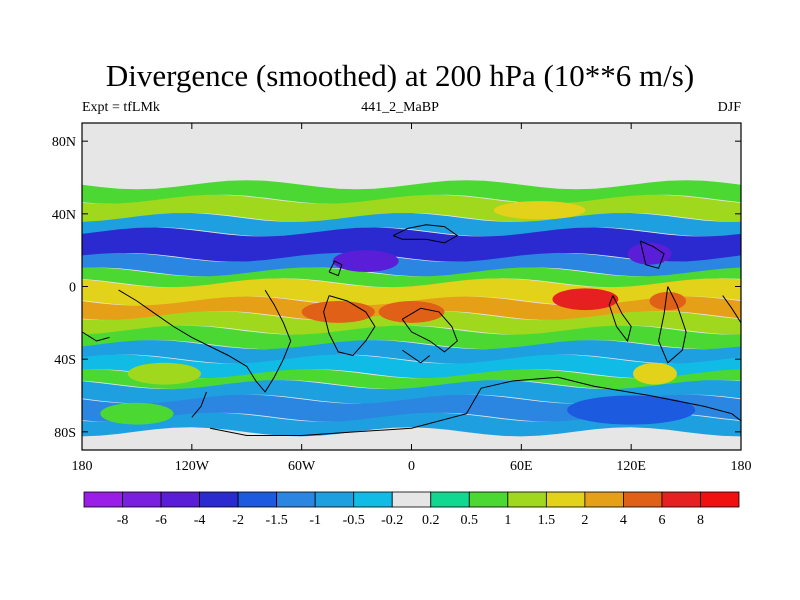  Describe the element at coordinates (354, 520) in the screenshot. I see `colorbar-label: -0.5` at that location.